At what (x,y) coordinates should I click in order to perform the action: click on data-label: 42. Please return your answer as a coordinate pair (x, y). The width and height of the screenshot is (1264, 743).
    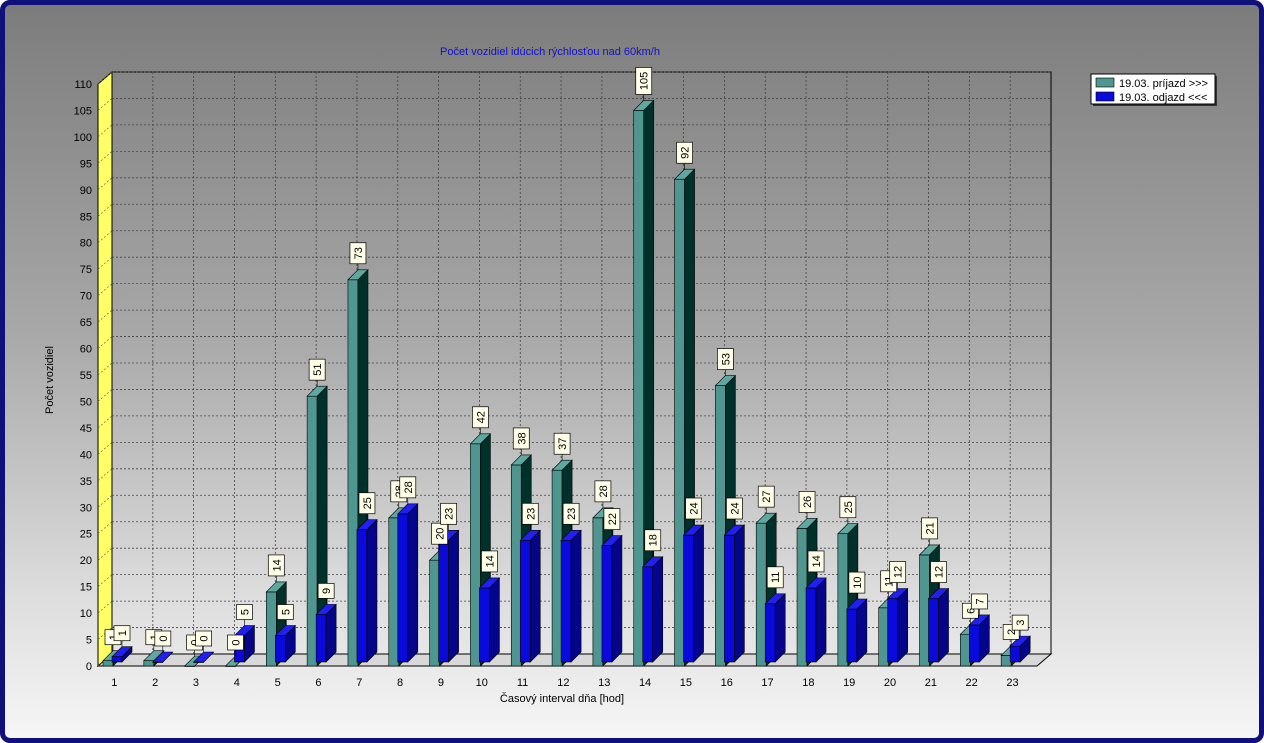
    Looking at the image, I should click on (480, 420).